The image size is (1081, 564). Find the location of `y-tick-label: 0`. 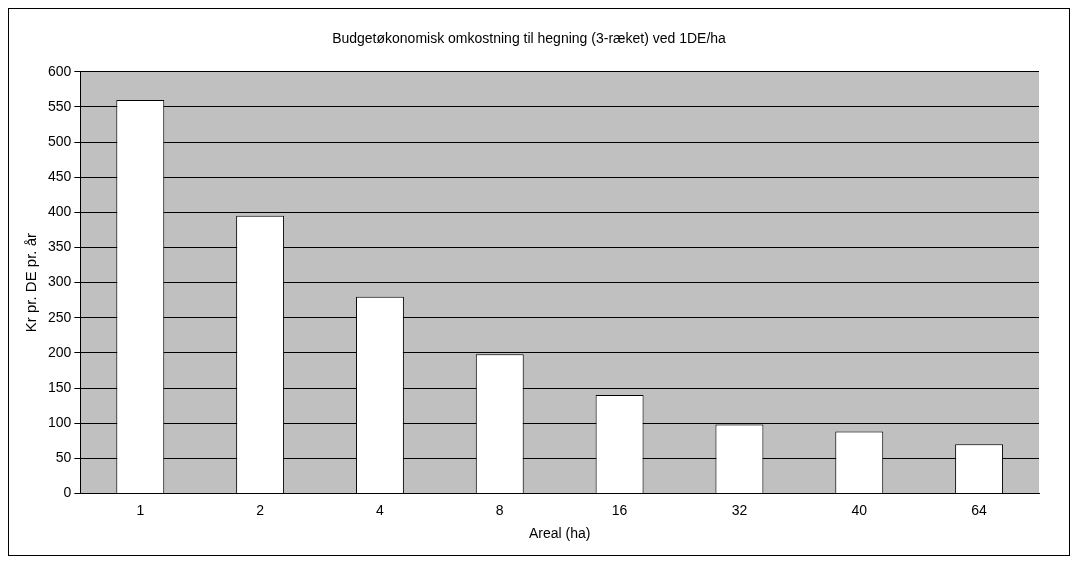

y-tick-label: 0 is located at coordinates (67, 492).